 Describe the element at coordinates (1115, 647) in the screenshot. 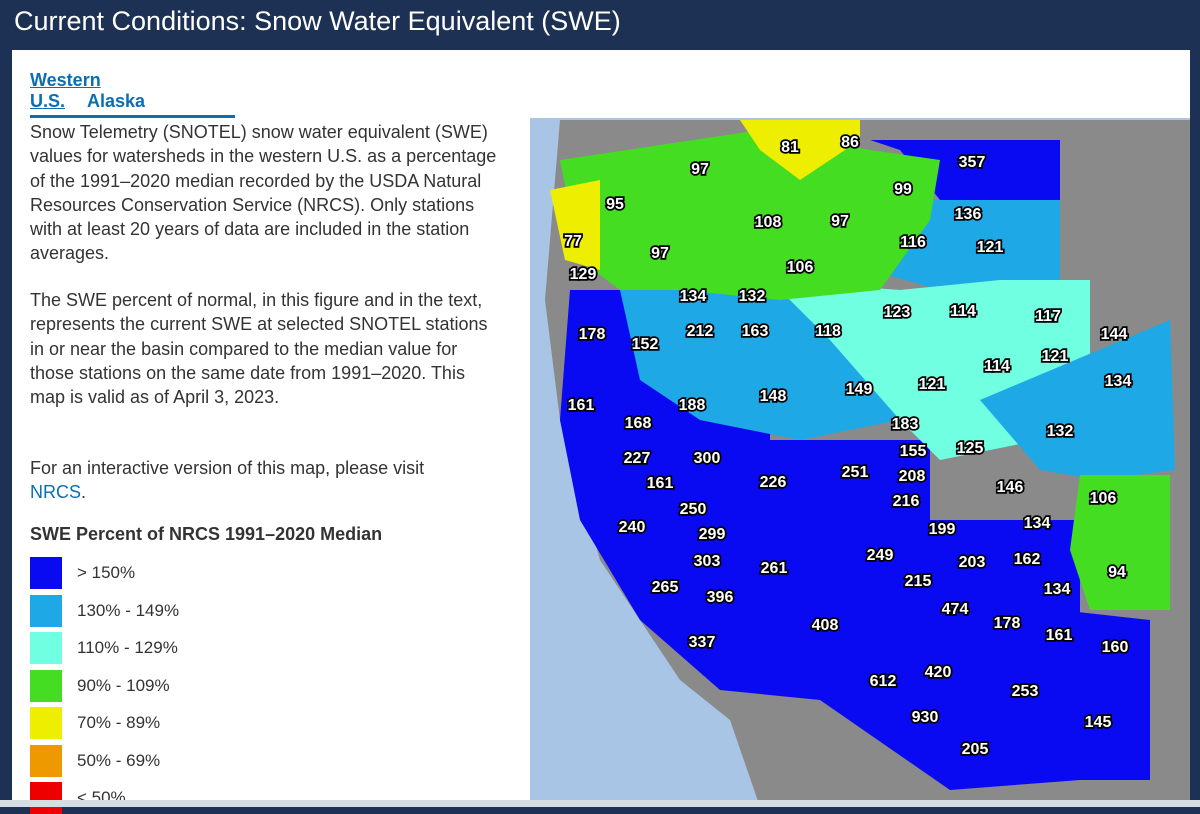

I see `basin-label: 160` at that location.